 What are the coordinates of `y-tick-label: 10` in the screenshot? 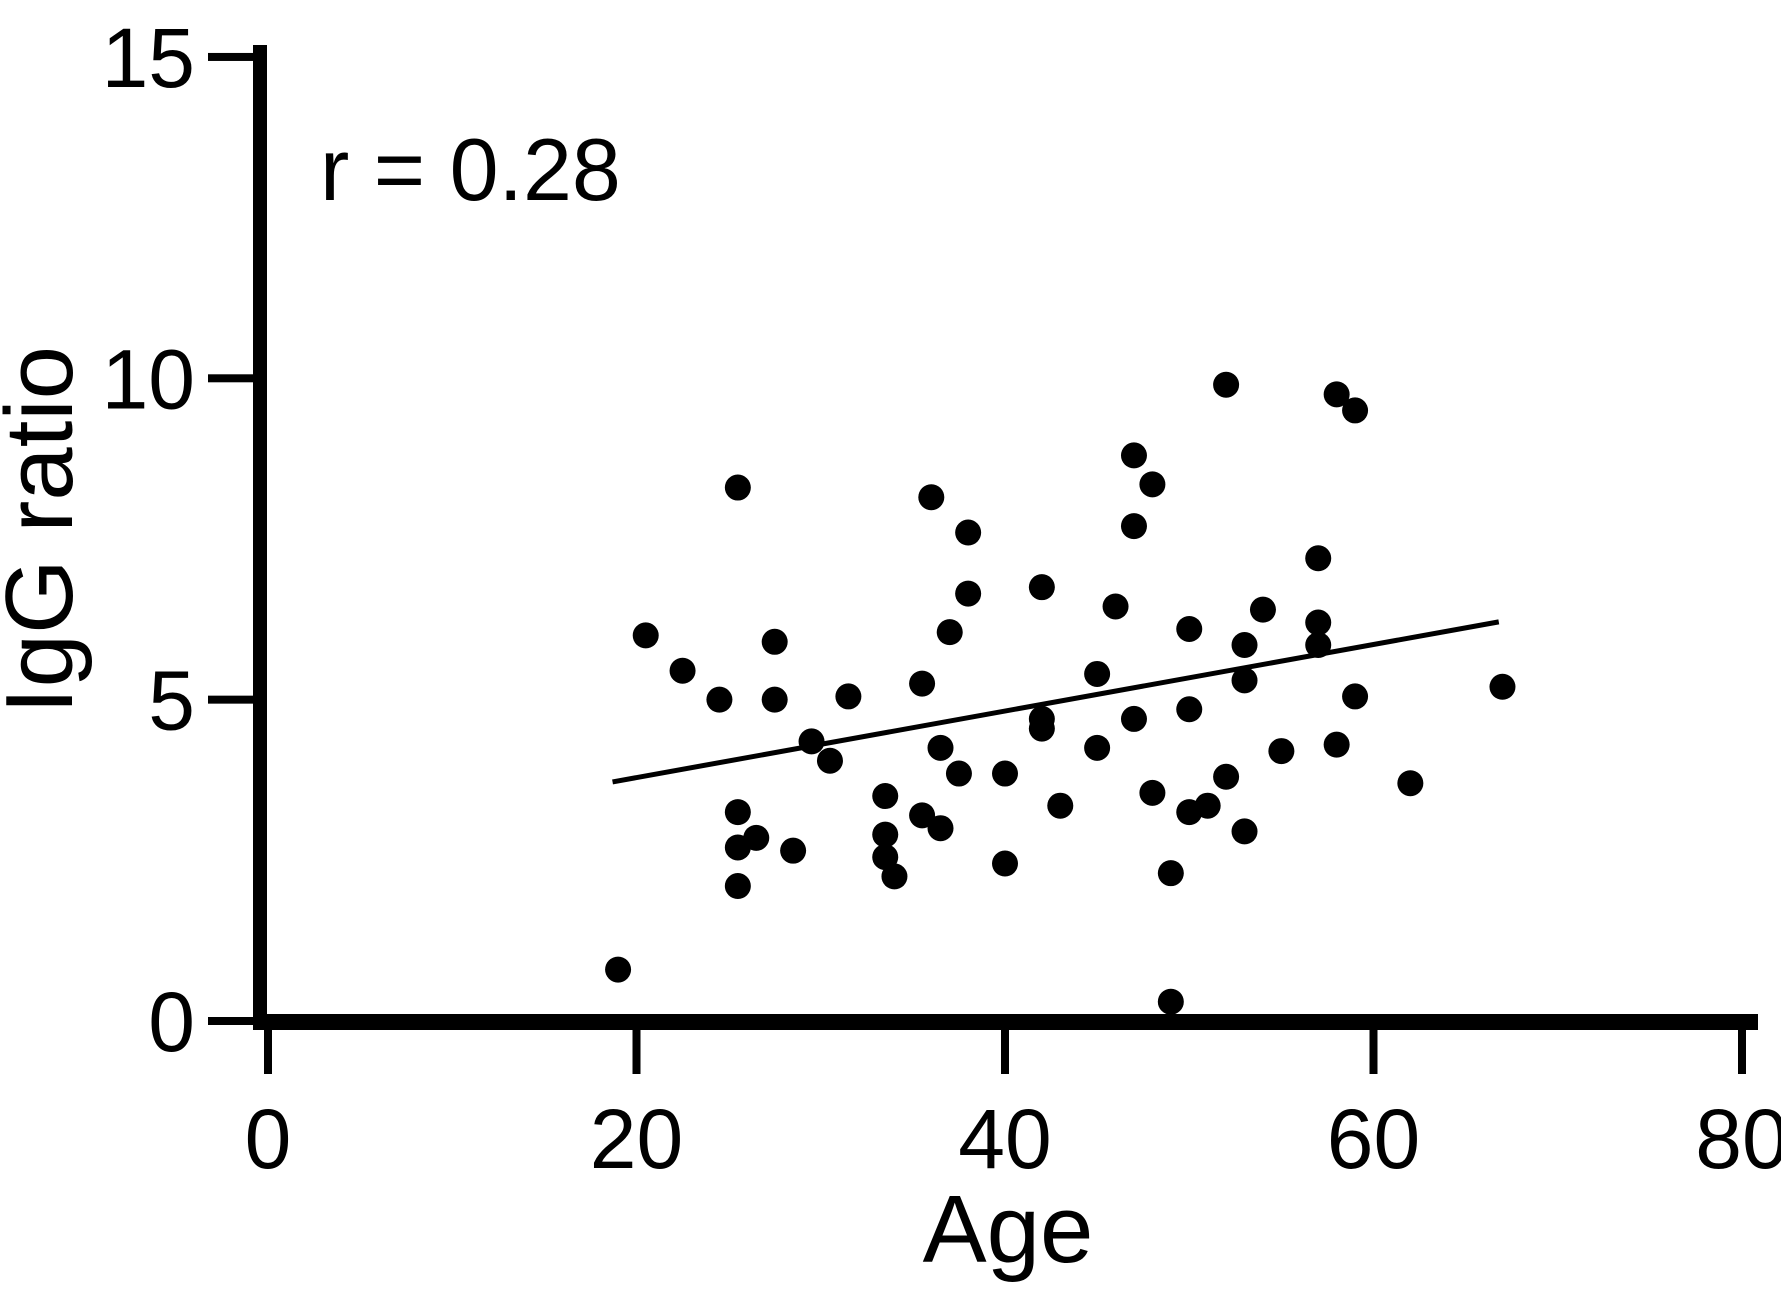 It's located at (148, 379).